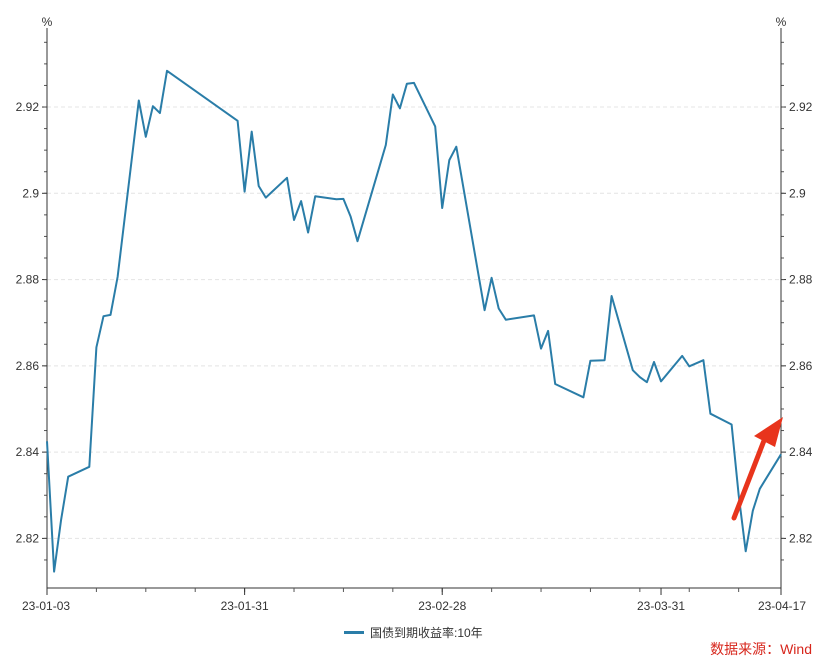 The image size is (830, 660). What do you see at coordinates (245, 606) in the screenshot?
I see `x-tick-label: 23-01-31` at bounding box center [245, 606].